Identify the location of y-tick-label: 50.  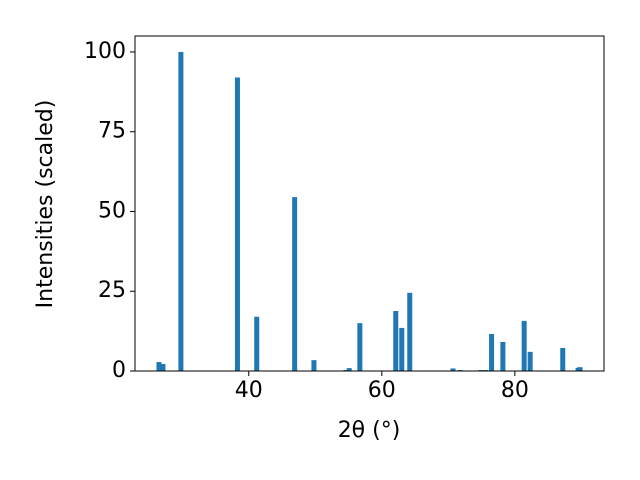
(112, 210).